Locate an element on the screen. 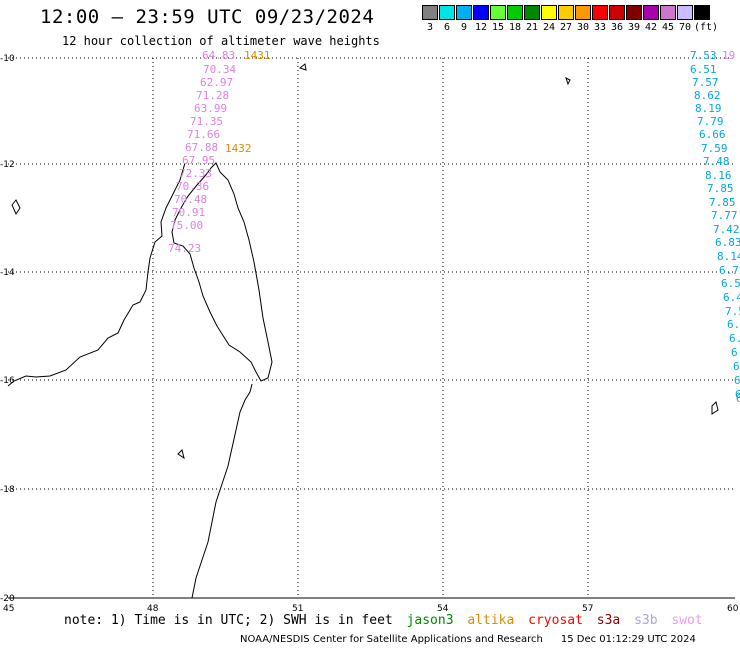  legend-label: 21 is located at coordinates (532, 27).